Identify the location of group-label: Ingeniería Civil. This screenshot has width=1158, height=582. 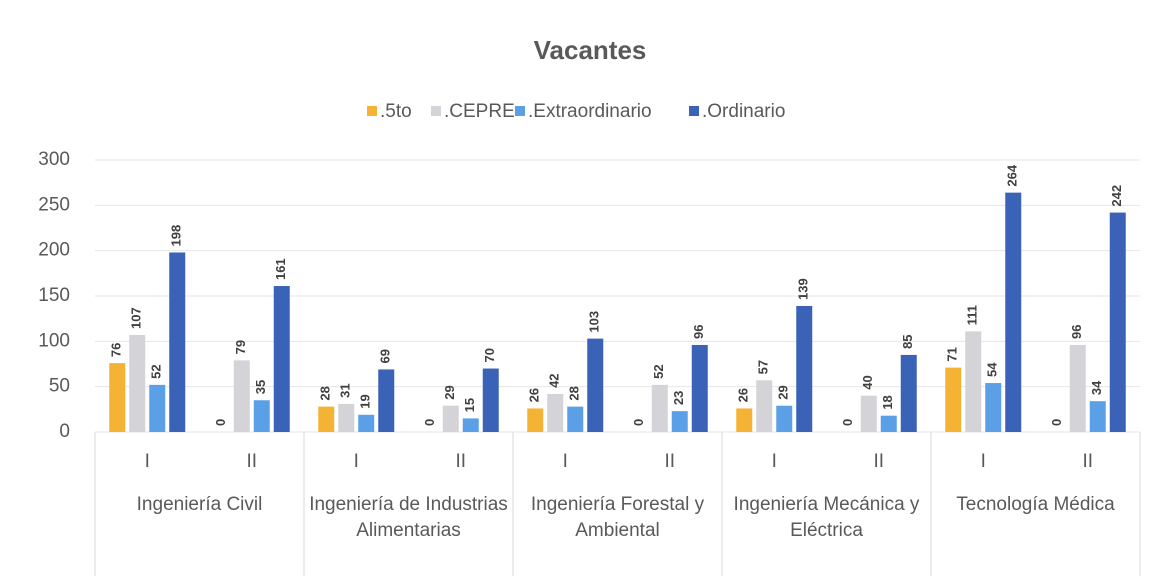
(199, 504).